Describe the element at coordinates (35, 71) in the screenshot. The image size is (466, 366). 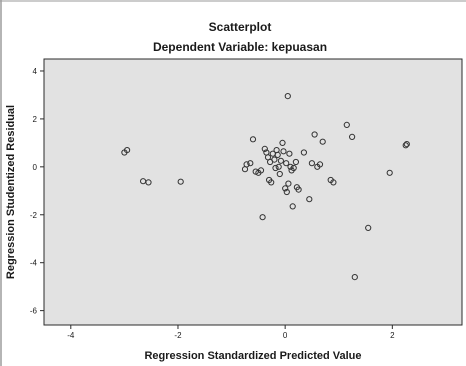
I see `y-tick-label: 4` at that location.